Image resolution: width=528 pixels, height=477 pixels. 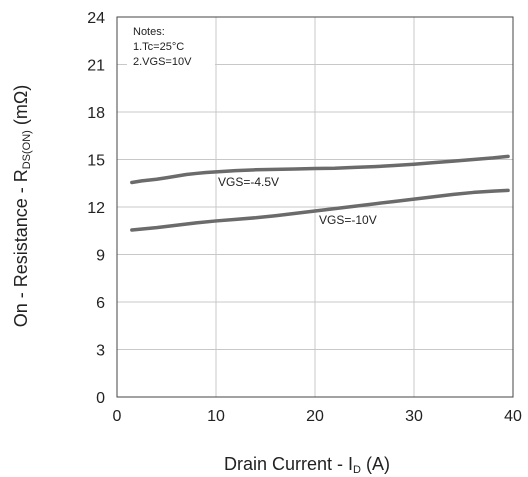 What do you see at coordinates (21, 248) in the screenshot?
I see `y-axis-title-main: On - Resistance - R` at bounding box center [21, 248].